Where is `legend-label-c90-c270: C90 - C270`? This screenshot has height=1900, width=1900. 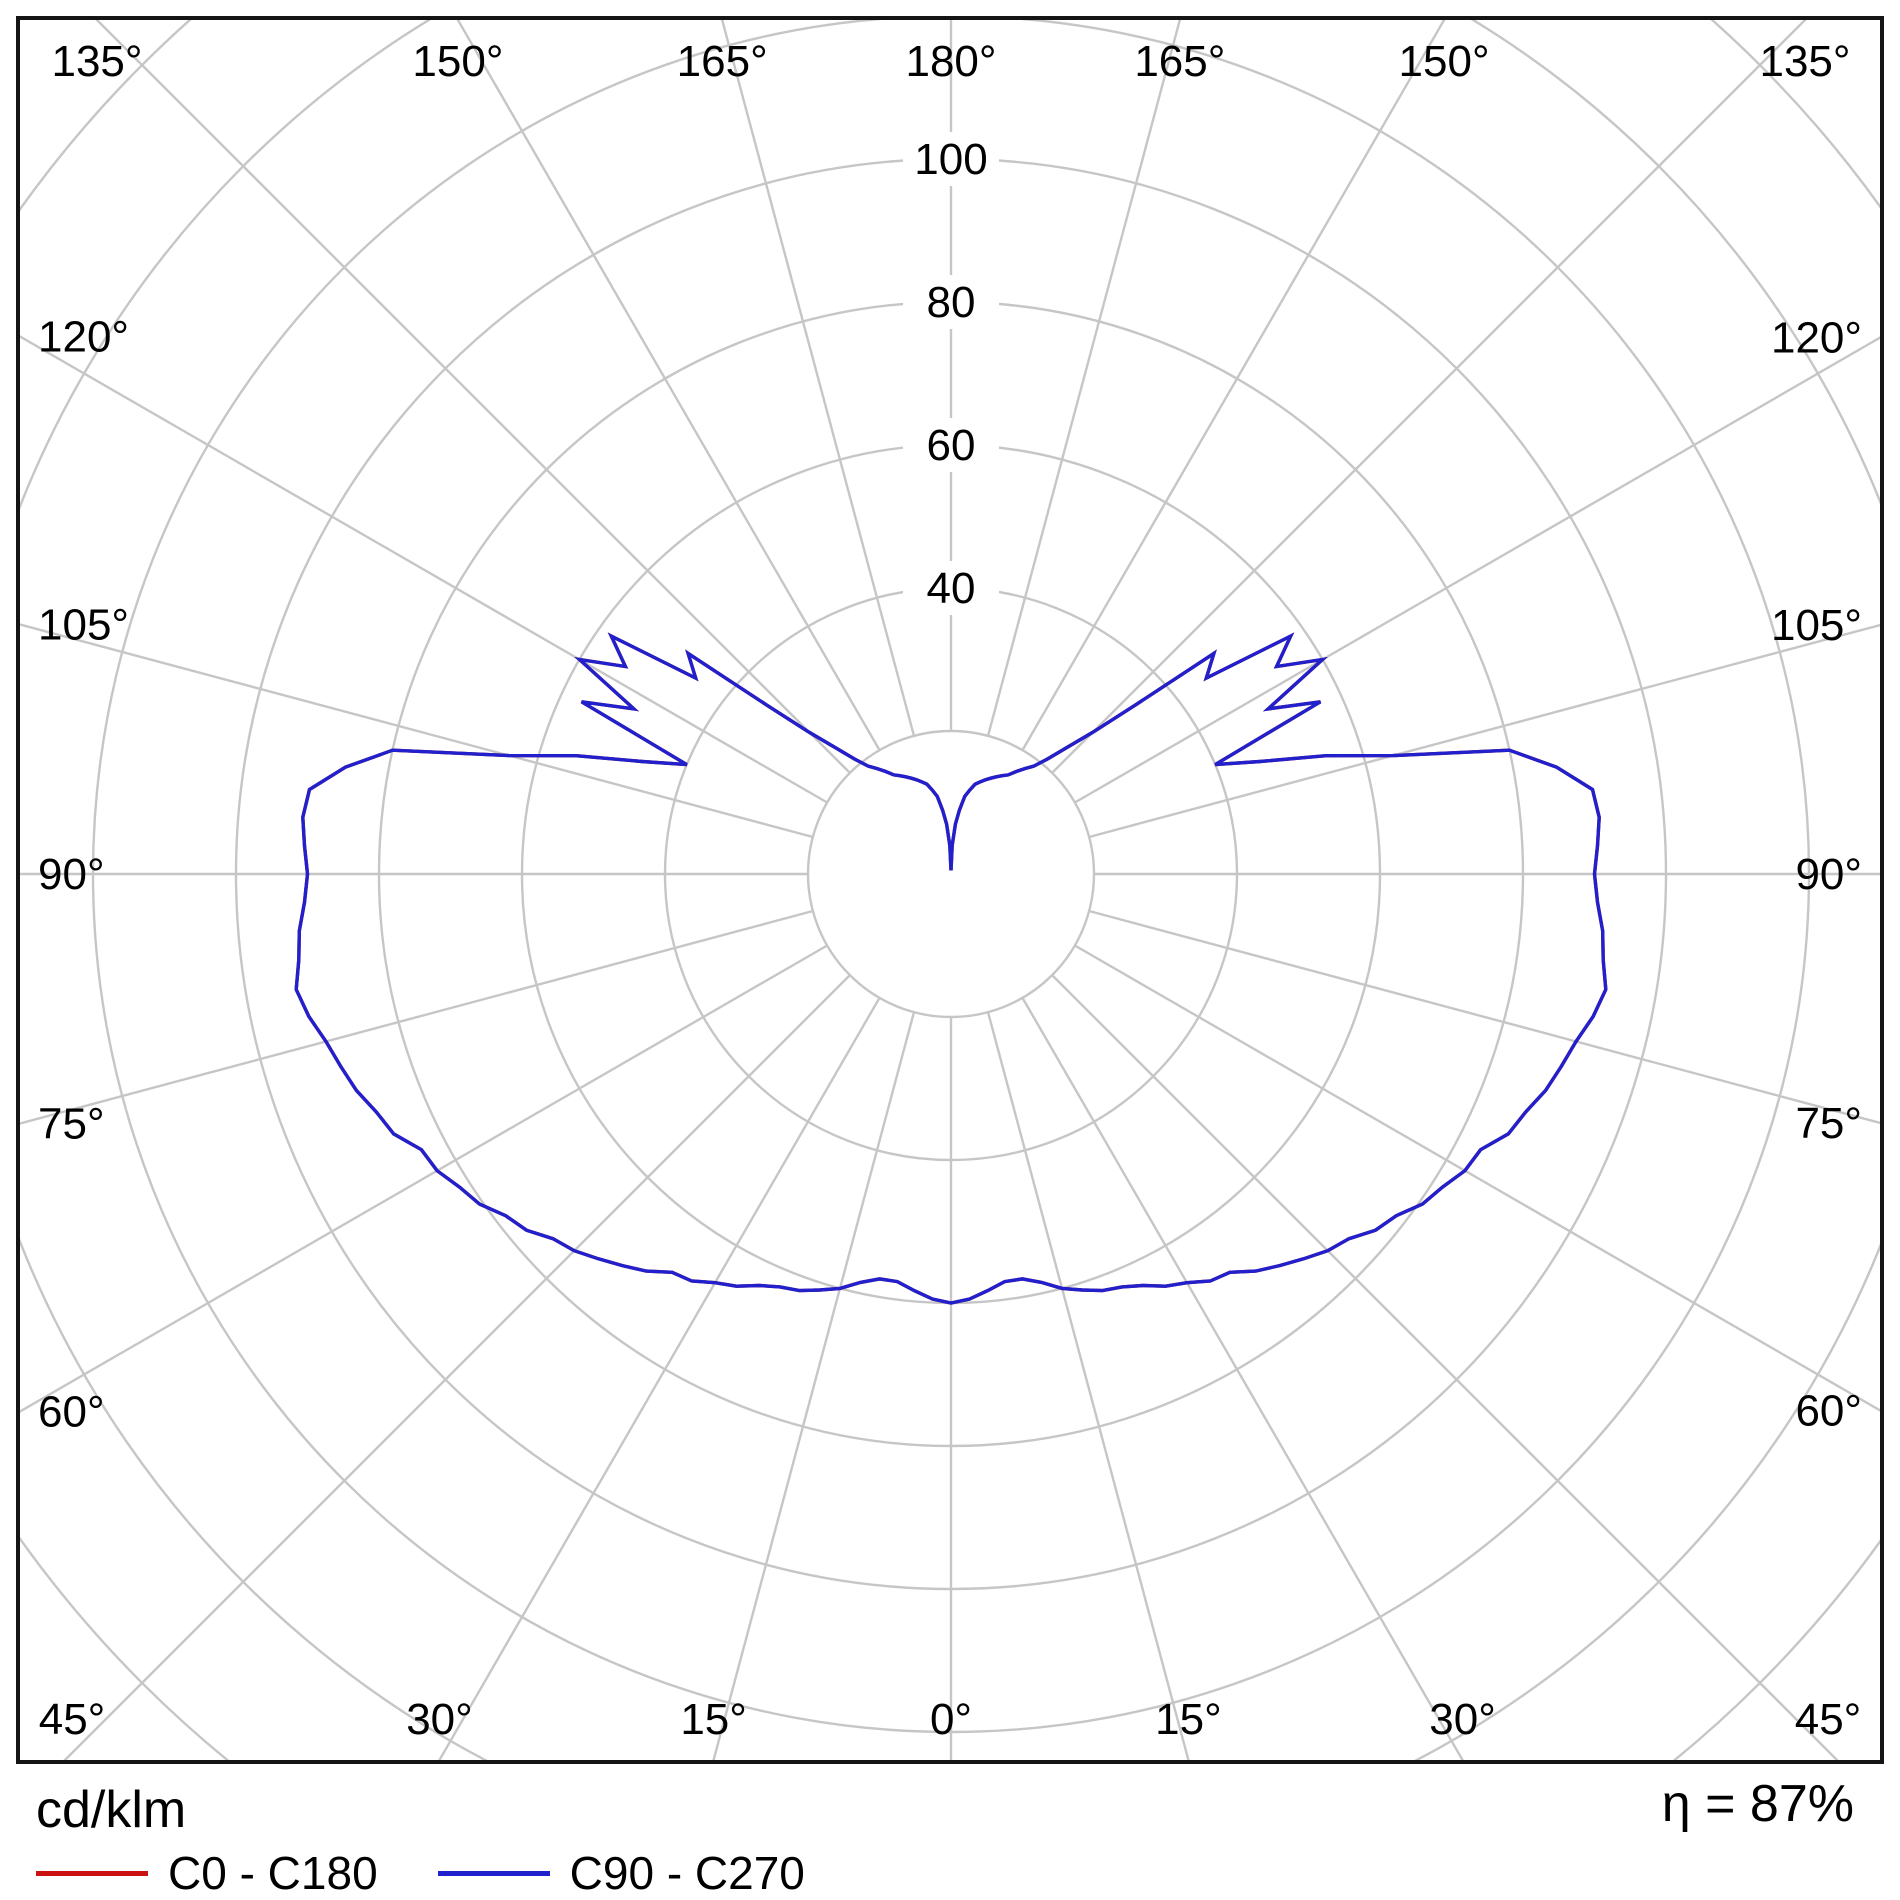
legend-label-c90-c270: C90 - C270 is located at coordinates (687, 1873).